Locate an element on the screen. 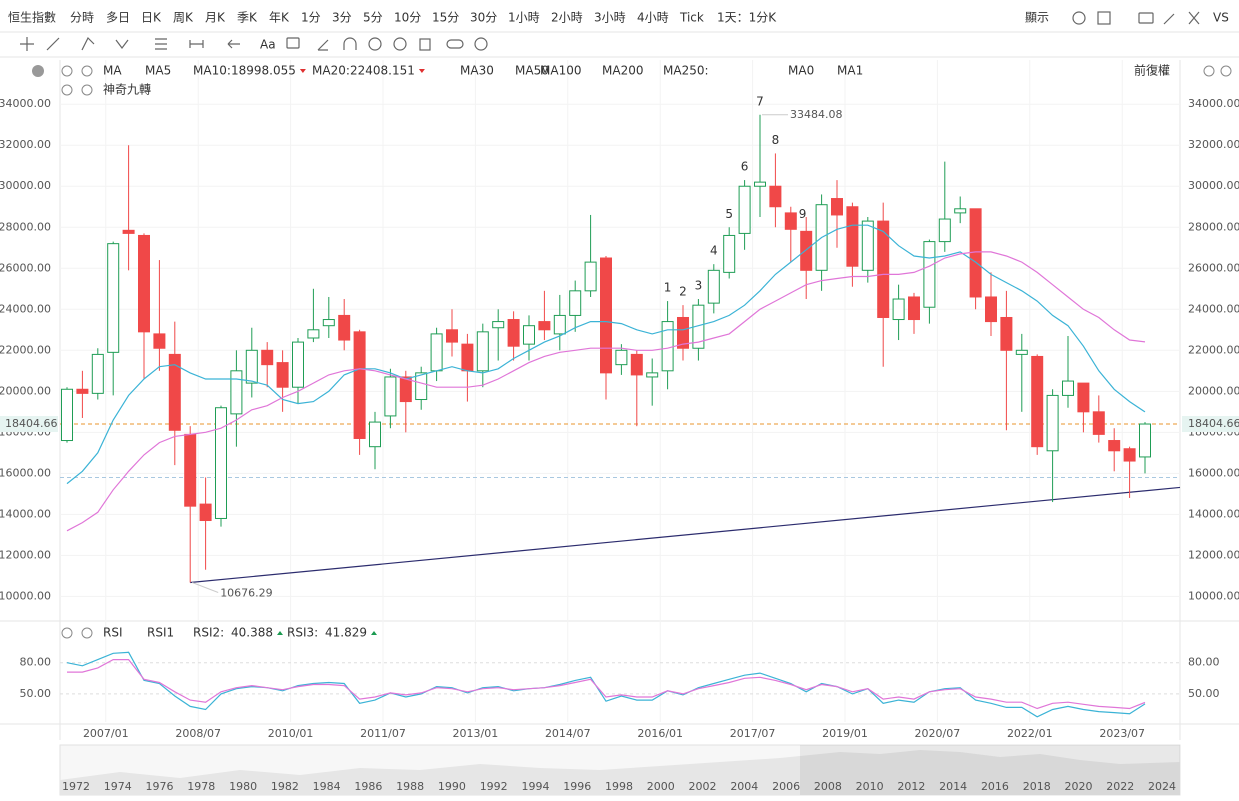 The height and width of the screenshot is (801, 1239). period-tab: 10分 is located at coordinates (407, 18).